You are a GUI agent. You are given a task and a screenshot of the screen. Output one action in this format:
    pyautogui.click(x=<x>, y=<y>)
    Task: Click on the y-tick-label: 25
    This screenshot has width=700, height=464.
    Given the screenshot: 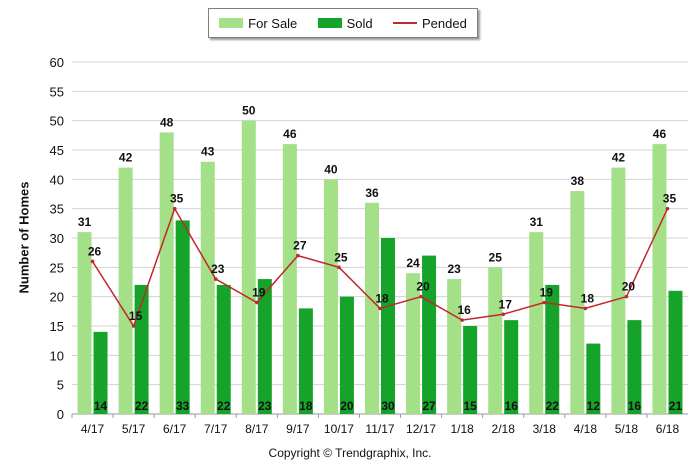 What is the action you would take?
    pyautogui.click(x=57, y=267)
    